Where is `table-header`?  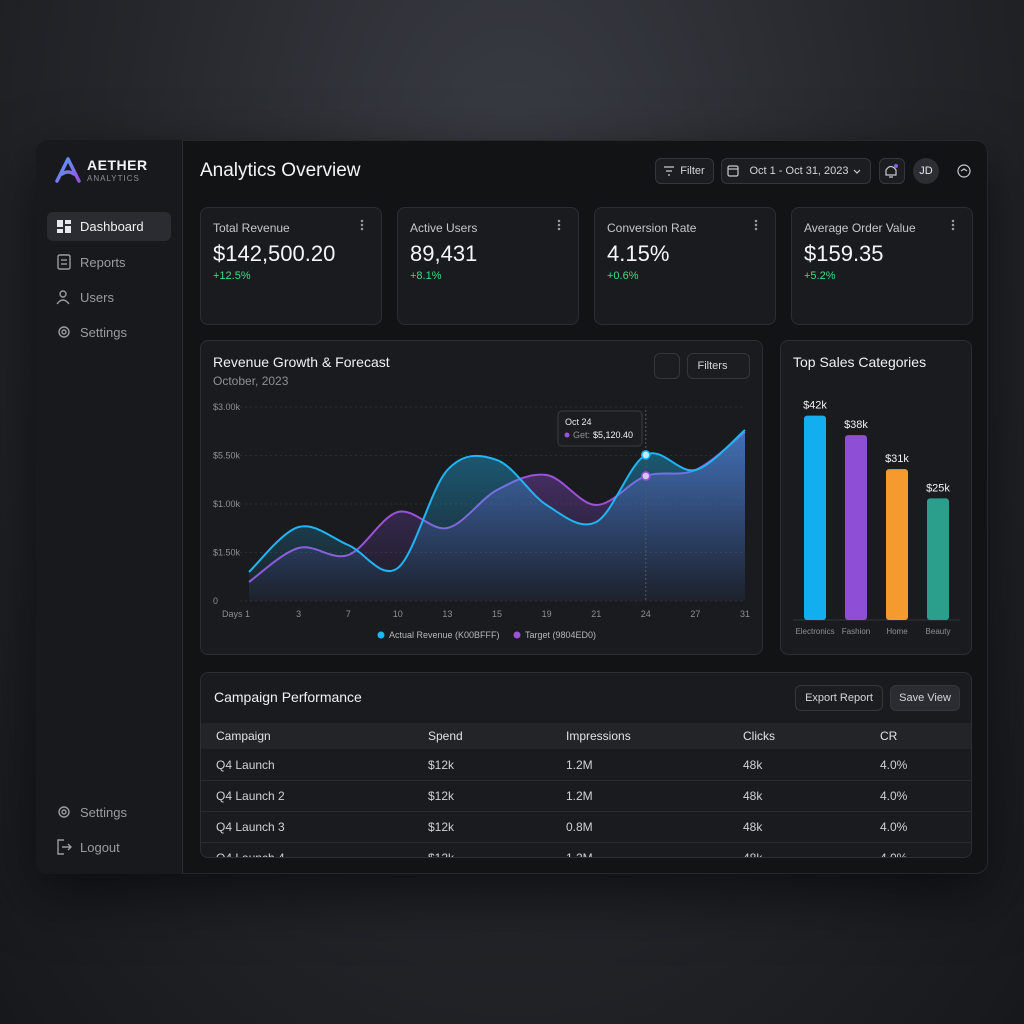 table-header is located at coordinates (586, 736).